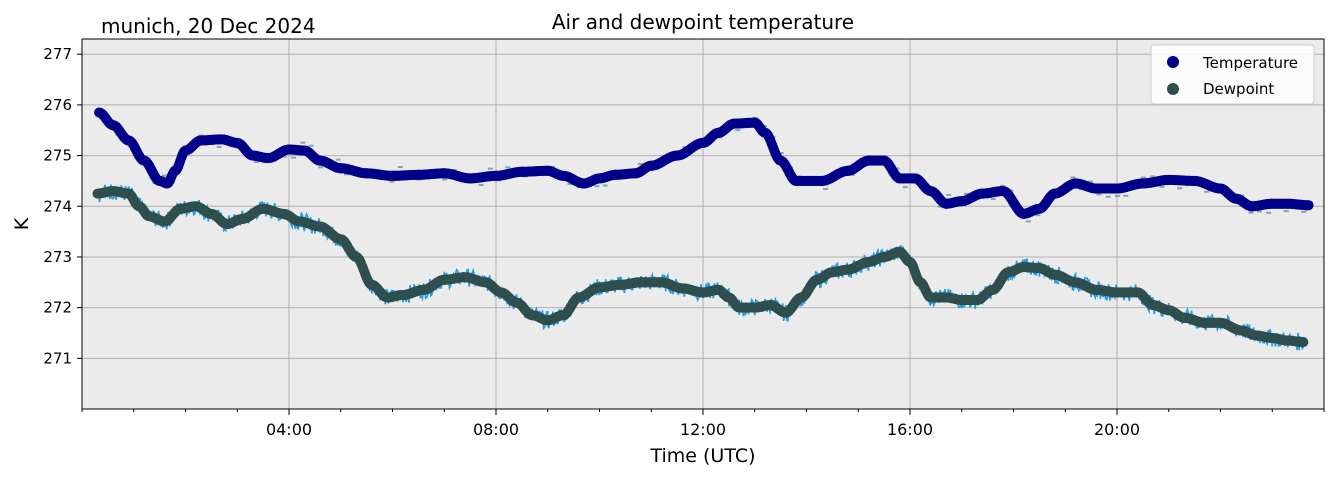  Describe the element at coordinates (496, 429) in the screenshot. I see `x-tick-label: 08:00` at that location.